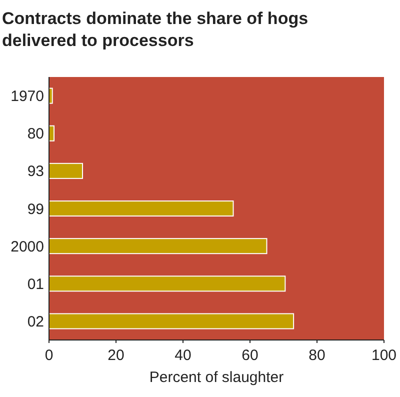 This screenshot has width=400, height=397. Describe the element at coordinates (183, 355) in the screenshot. I see `x-tick-label: 40` at that location.